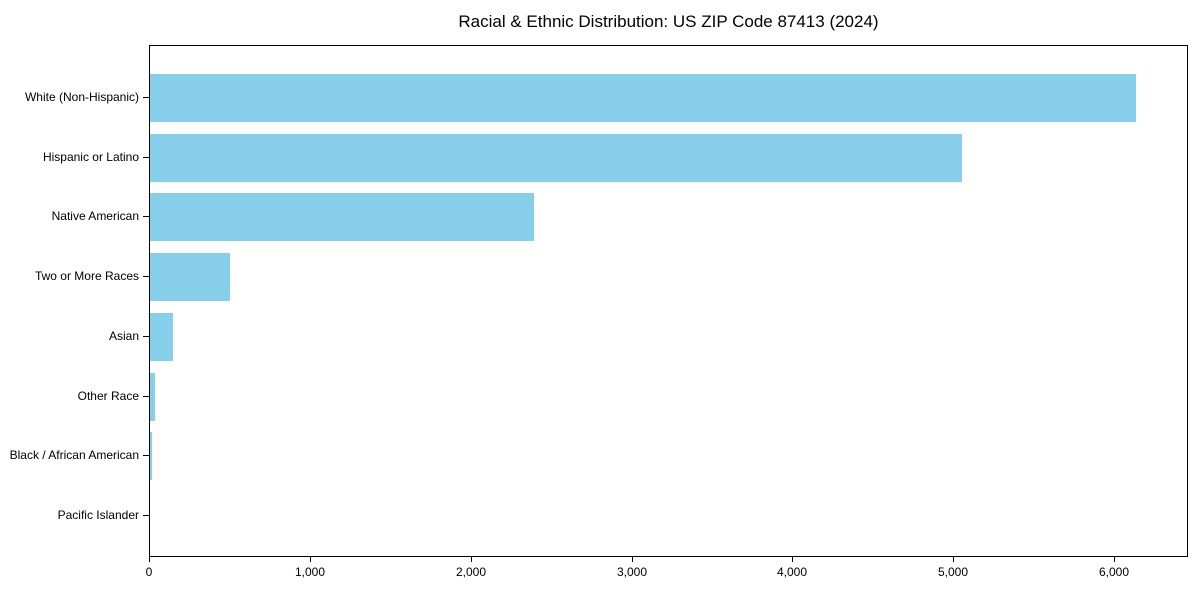  Describe the element at coordinates (1114, 572) in the screenshot. I see `x-tick-label: 6,000` at that location.